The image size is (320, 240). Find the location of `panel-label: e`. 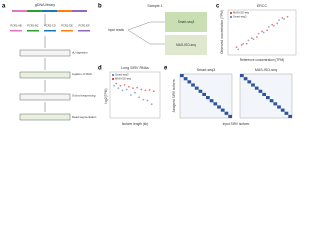

panel-label: e is located at coordinates (166, 69).